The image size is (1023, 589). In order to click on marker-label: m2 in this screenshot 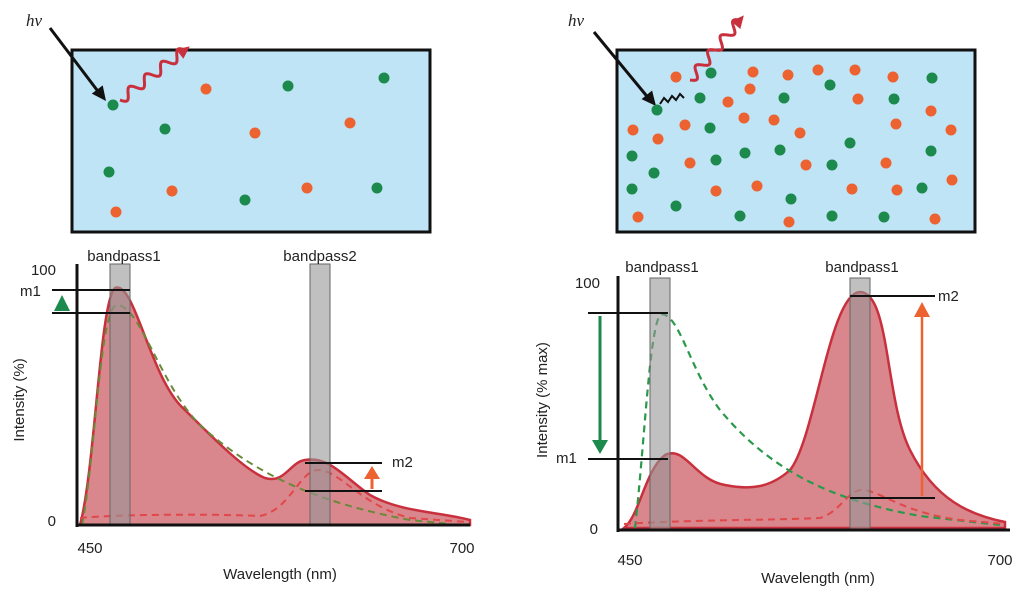, I will do `click(402, 462)`.